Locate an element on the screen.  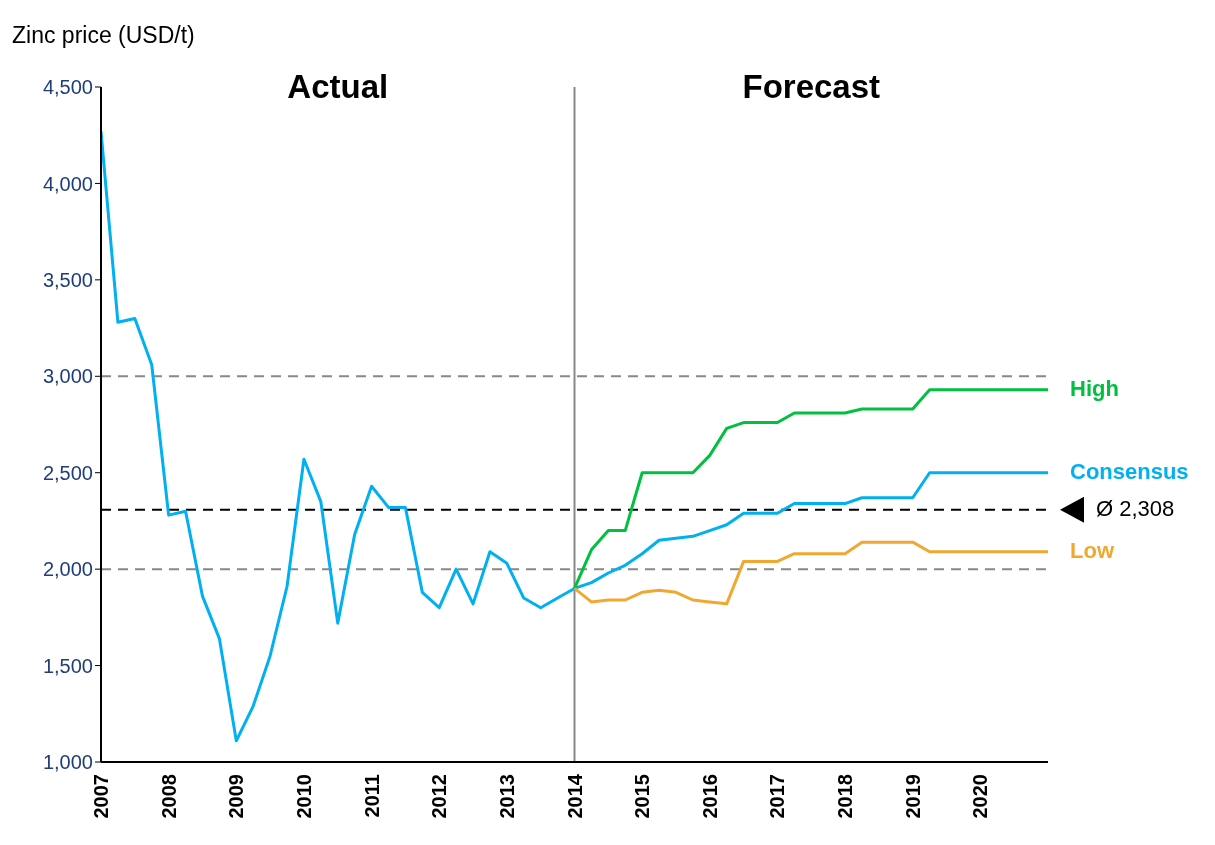
x-tick-label: 2020 is located at coordinates (980, 796).